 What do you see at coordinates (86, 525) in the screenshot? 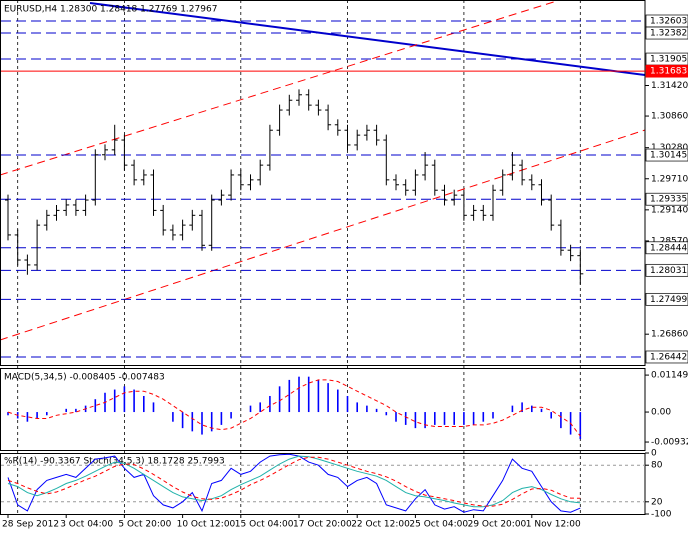
I see `x-tick-label: 3 Oct 04:00` at bounding box center [86, 525].